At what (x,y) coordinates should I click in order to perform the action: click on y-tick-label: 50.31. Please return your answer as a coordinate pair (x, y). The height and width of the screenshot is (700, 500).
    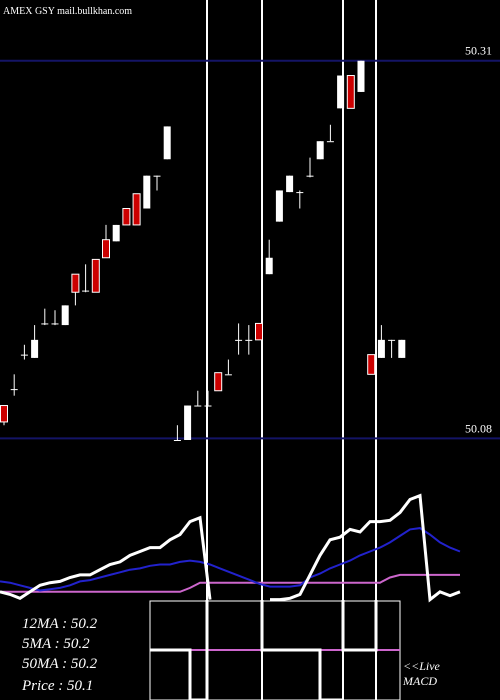
    Looking at the image, I should click on (478, 51).